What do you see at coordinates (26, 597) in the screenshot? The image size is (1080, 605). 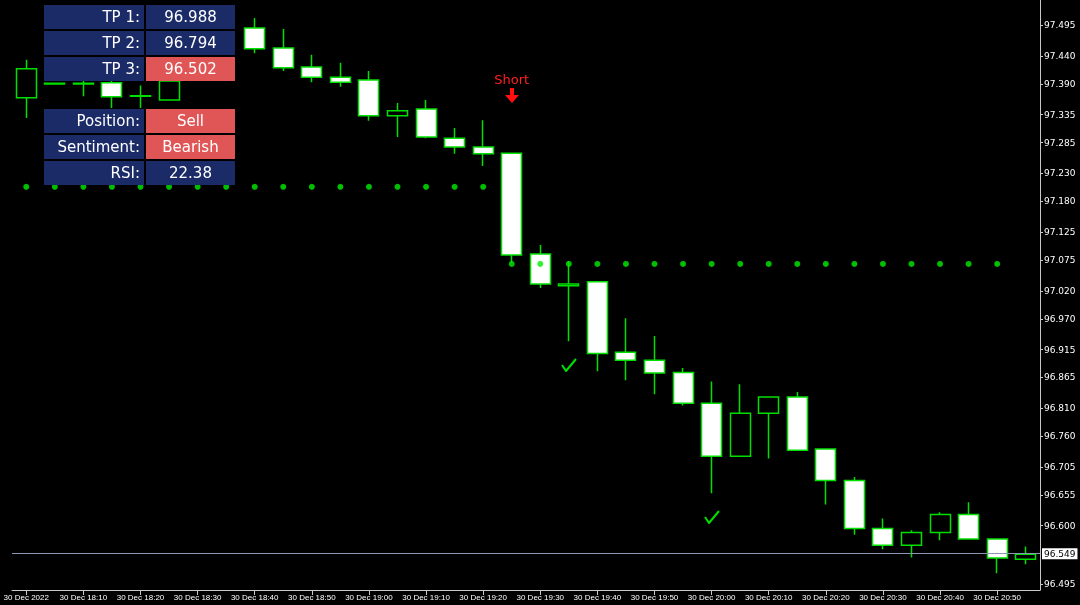 I see `x-tick-label: 30 Dec 2022` at bounding box center [26, 597].